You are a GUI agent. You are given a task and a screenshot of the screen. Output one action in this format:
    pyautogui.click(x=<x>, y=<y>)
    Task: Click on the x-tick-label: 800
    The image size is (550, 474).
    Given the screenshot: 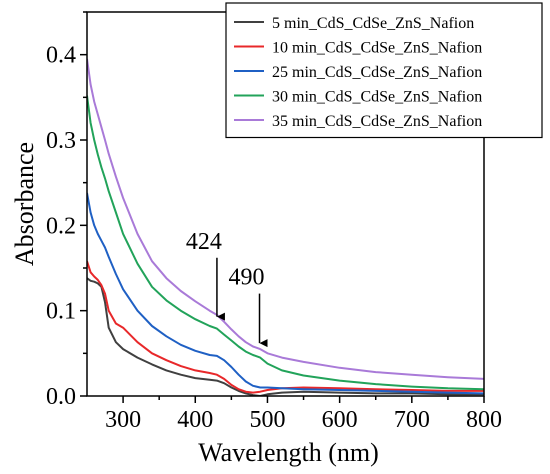 What is the action you would take?
    pyautogui.click(x=484, y=420)
    